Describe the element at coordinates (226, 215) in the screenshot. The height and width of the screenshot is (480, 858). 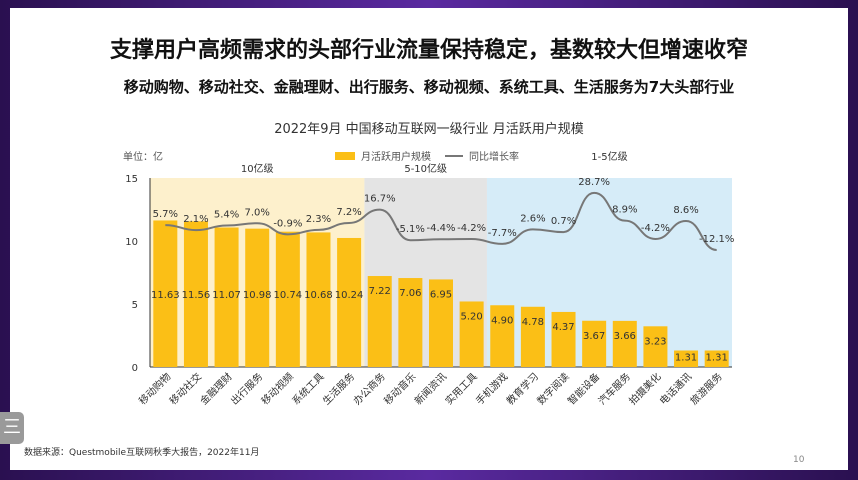
I see `growth-label: 5.4%` at that location.